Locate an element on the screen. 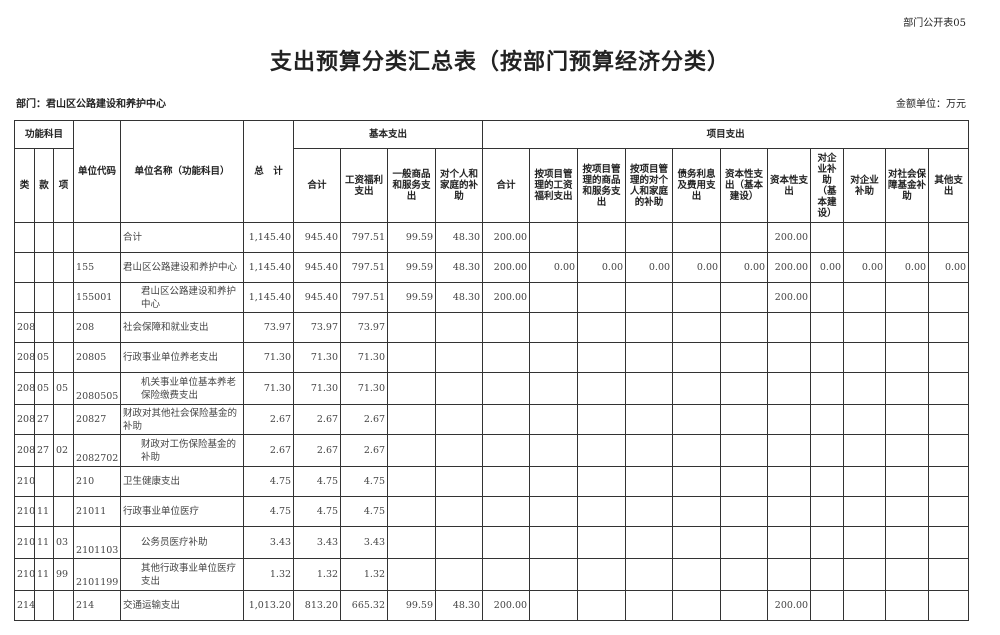 Image resolution: width=1000 pixels, height=635 pixels. header-project-col: 按项目管理的商品和服务支出 is located at coordinates (602, 185).